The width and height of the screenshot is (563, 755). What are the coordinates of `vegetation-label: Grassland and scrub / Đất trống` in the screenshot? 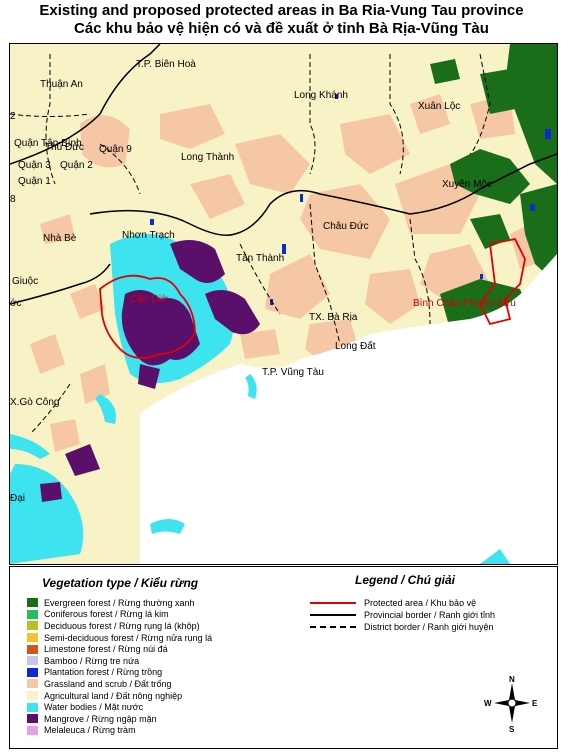 It's located at (108, 683).